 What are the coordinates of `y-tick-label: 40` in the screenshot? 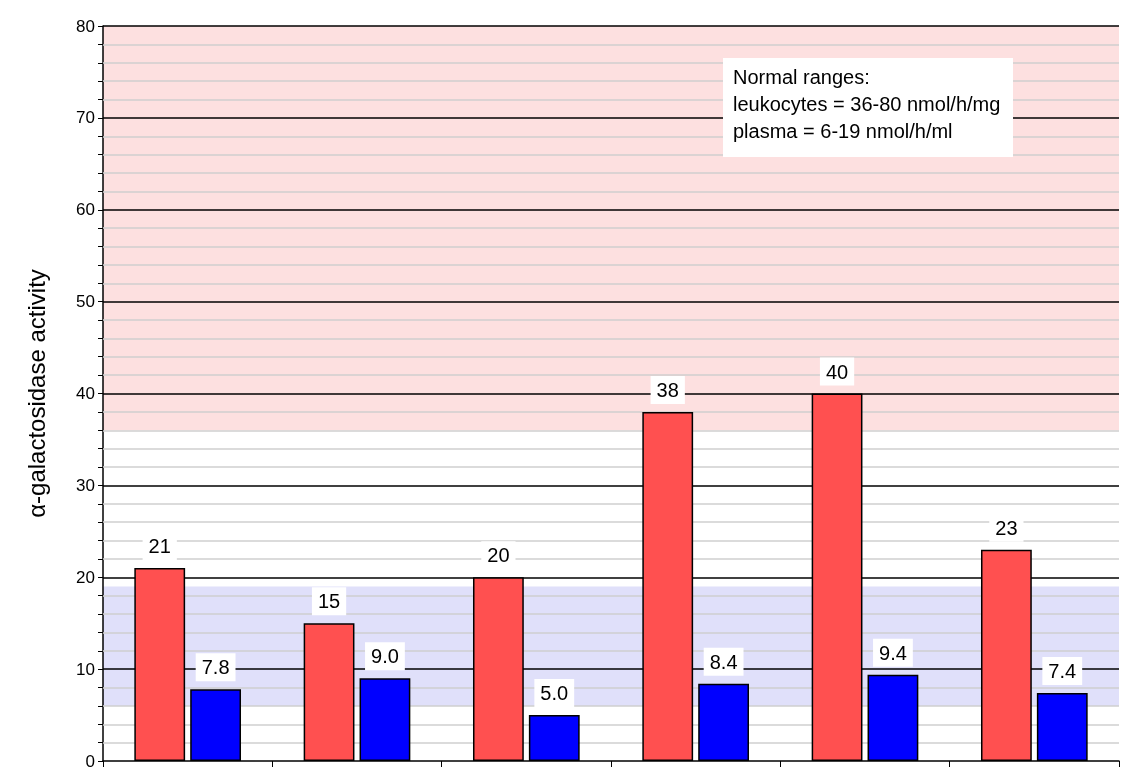 It's located at (85, 393).